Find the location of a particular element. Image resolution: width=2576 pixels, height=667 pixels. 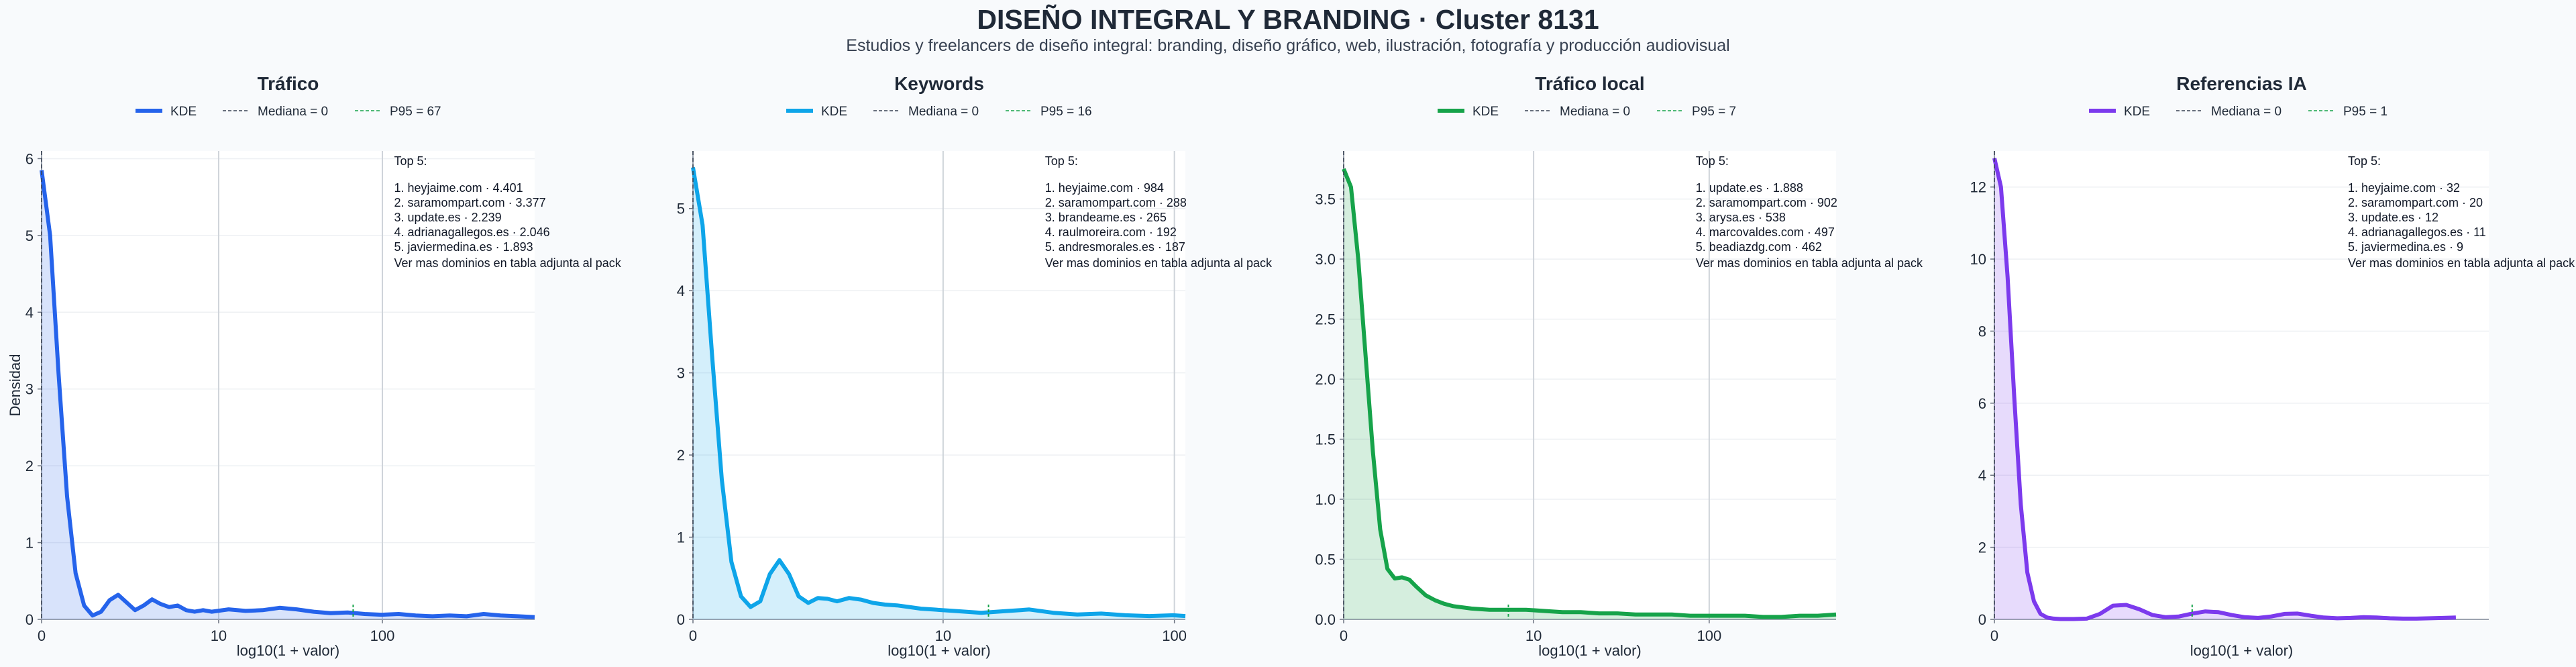

y-tick-label: 8 is located at coordinates (1982, 331).